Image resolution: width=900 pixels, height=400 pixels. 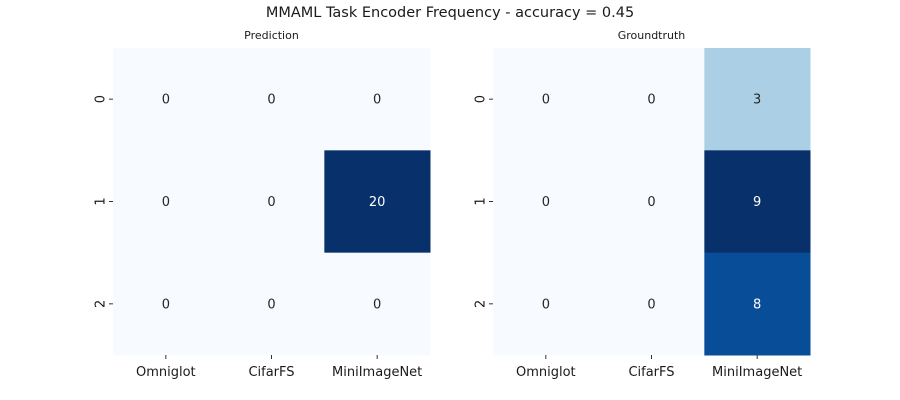 I want to click on cell-value-label: 3, so click(x=757, y=100).